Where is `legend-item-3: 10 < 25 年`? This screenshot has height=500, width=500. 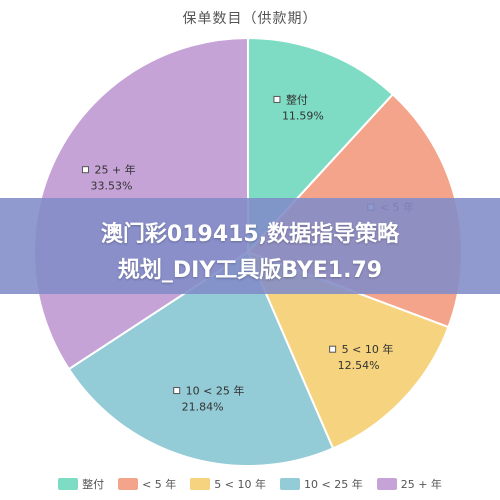
legend-item-3: 10 < 25 年 is located at coordinates (321, 484).